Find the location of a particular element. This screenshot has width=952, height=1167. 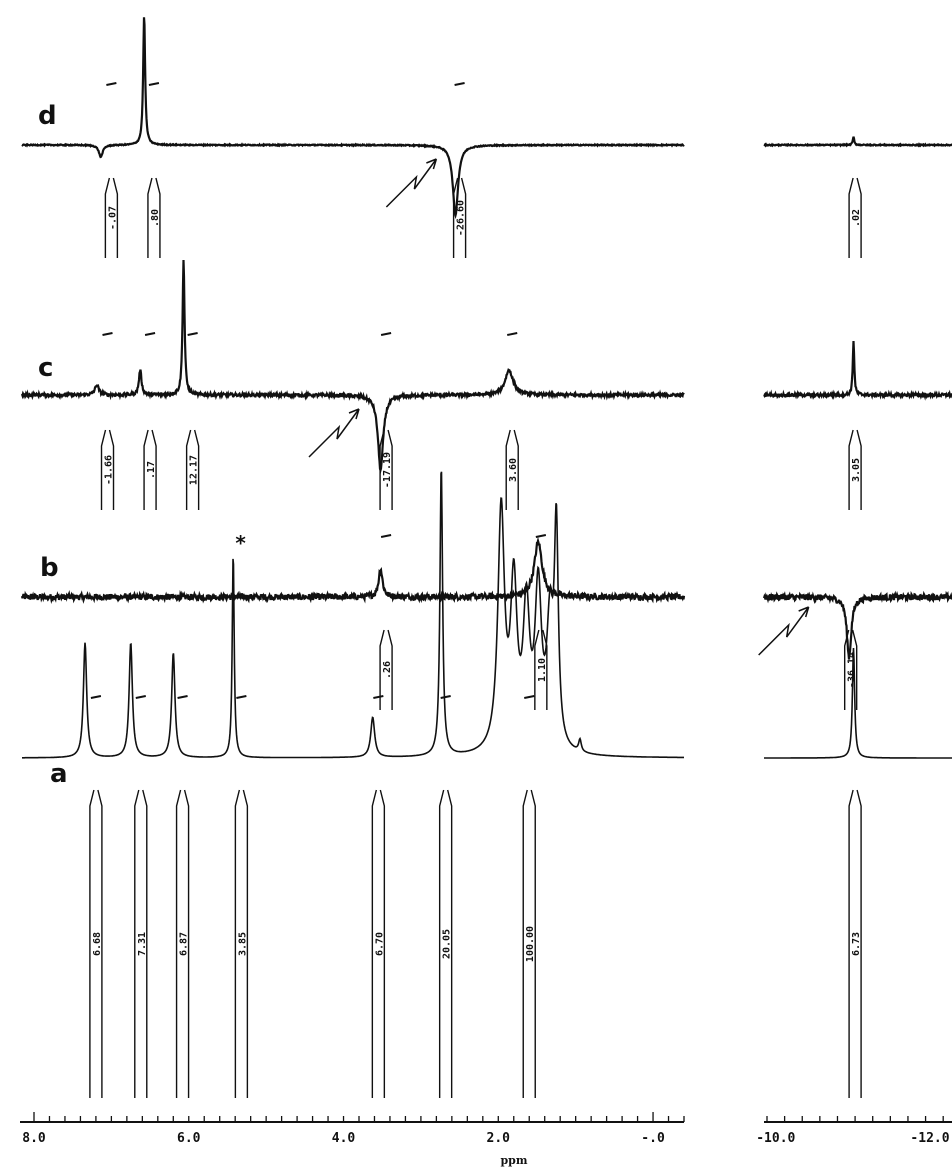

integral-value: -.07 is located at coordinates (112, 218).